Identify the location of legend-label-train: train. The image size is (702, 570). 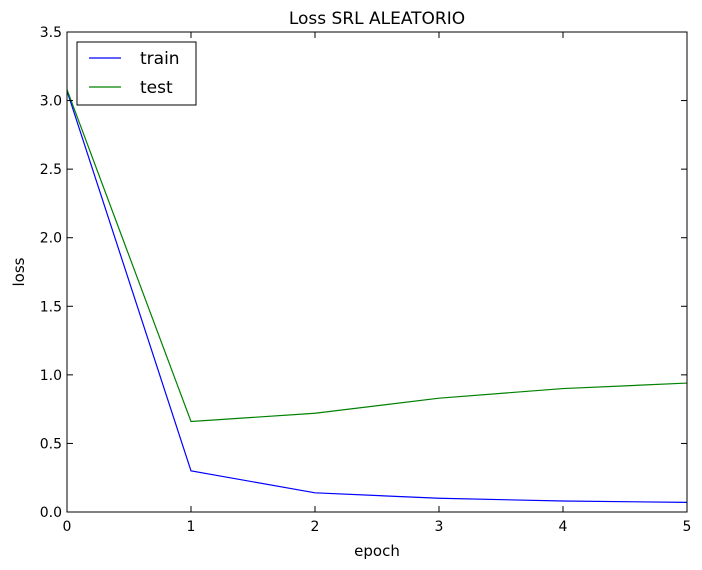
(160, 59).